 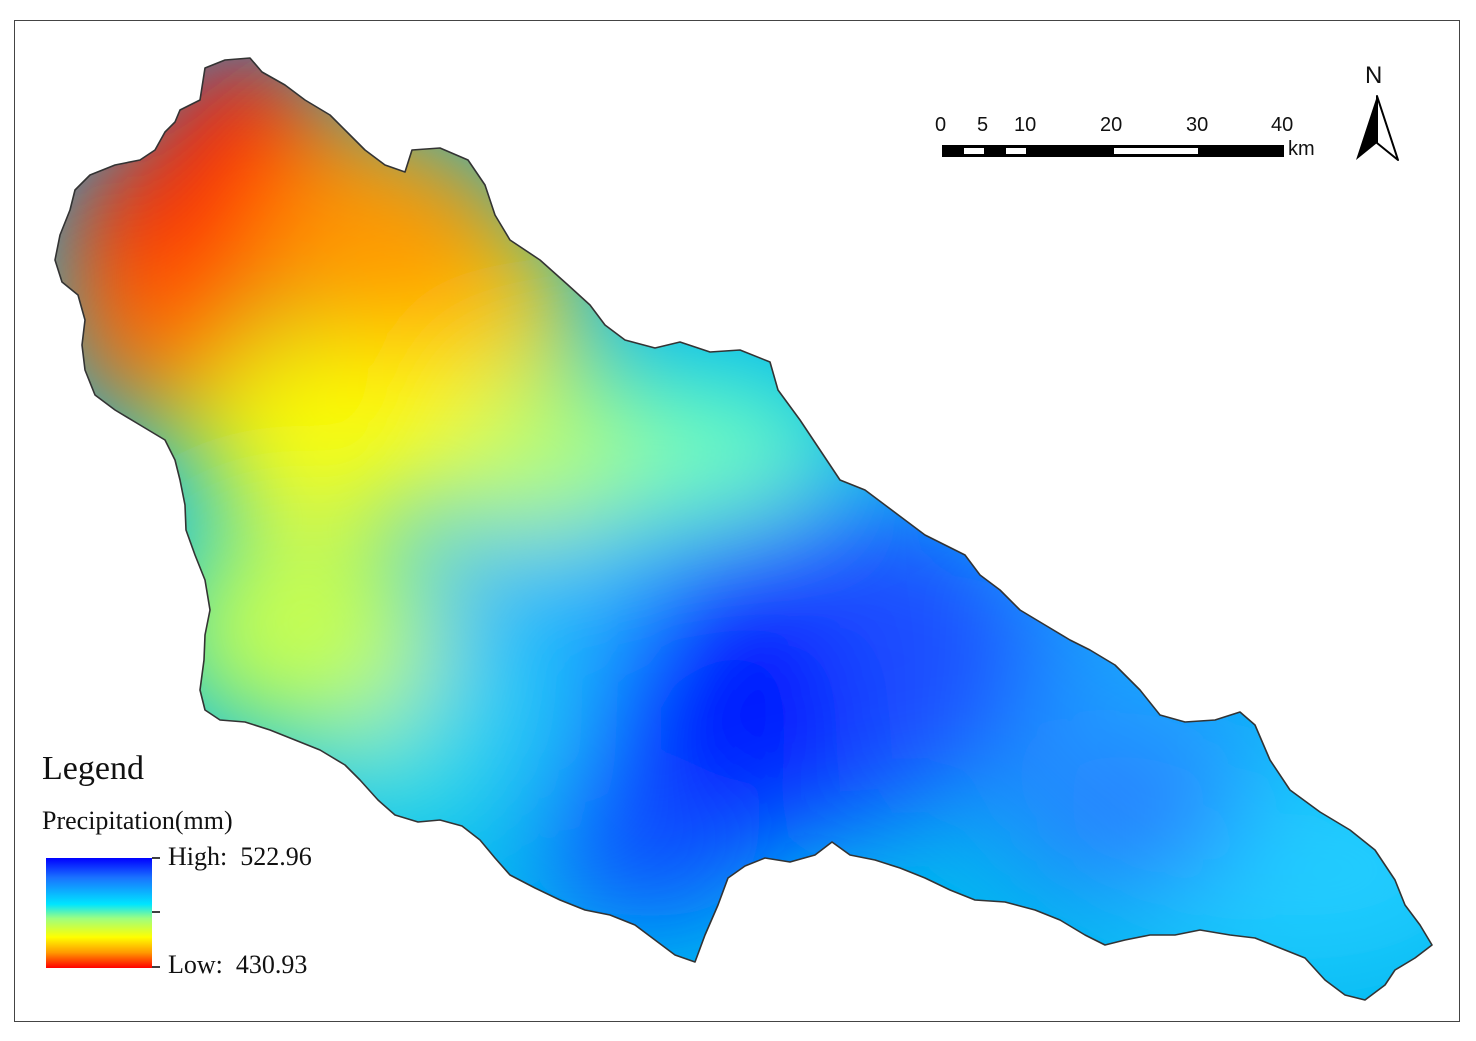 What do you see at coordinates (1111, 125) in the screenshot?
I see `scale-tick-label: 20` at bounding box center [1111, 125].